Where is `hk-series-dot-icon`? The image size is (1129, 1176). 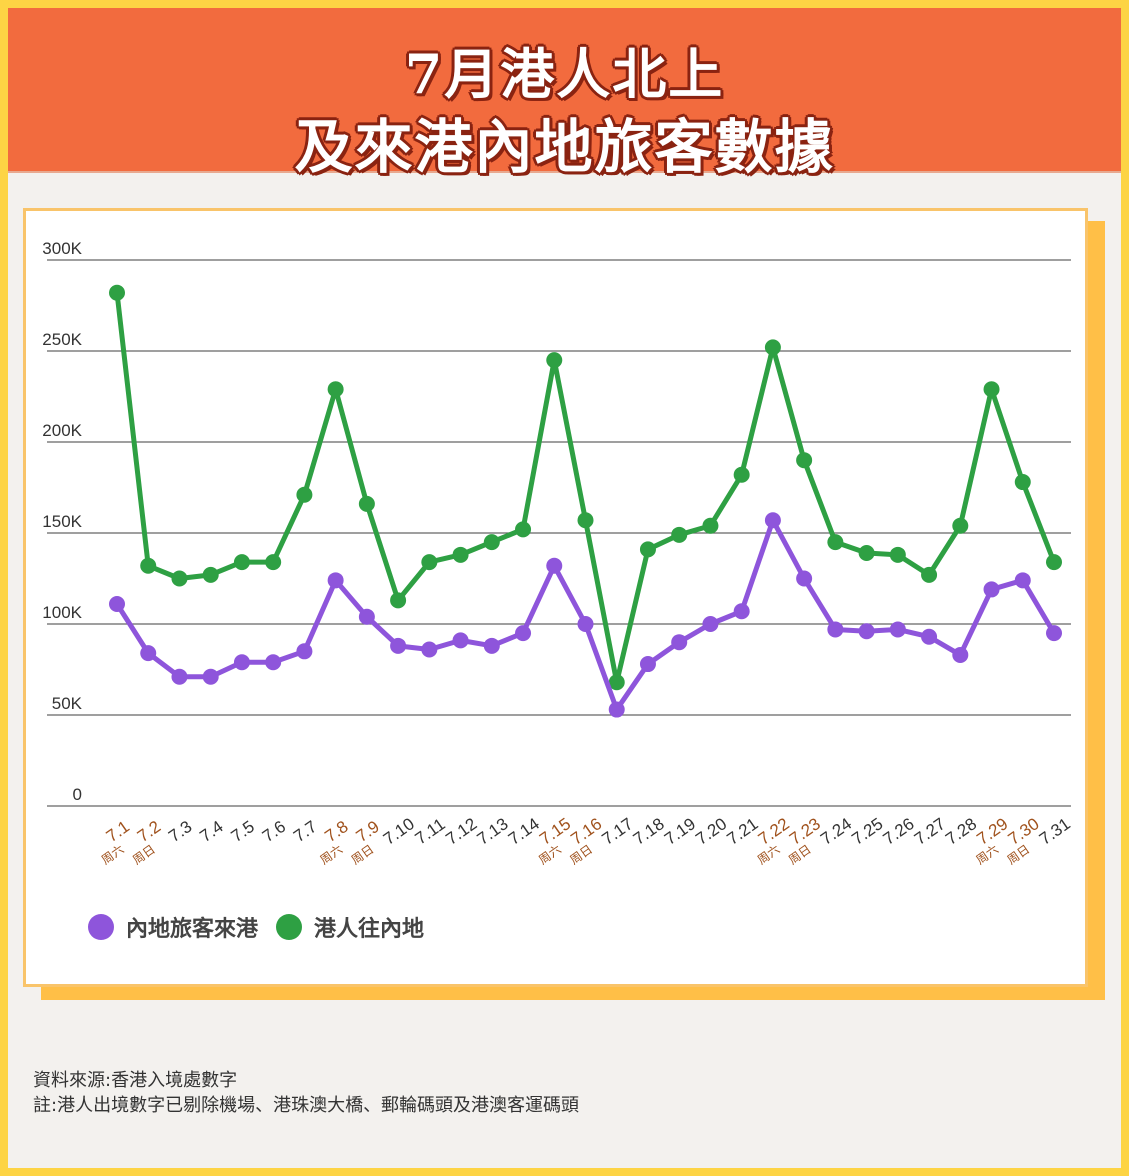 hk-series-dot-icon is located at coordinates (289, 927).